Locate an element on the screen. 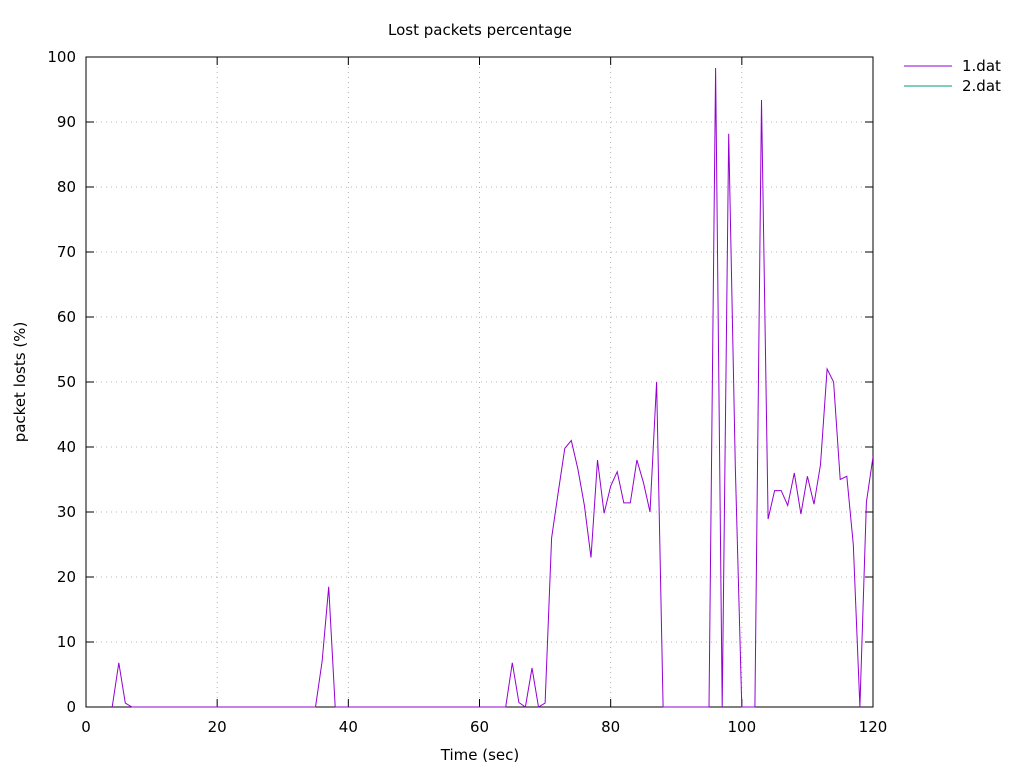 The width and height of the screenshot is (1024, 768). y-tick-label: 70 is located at coordinates (66, 252).